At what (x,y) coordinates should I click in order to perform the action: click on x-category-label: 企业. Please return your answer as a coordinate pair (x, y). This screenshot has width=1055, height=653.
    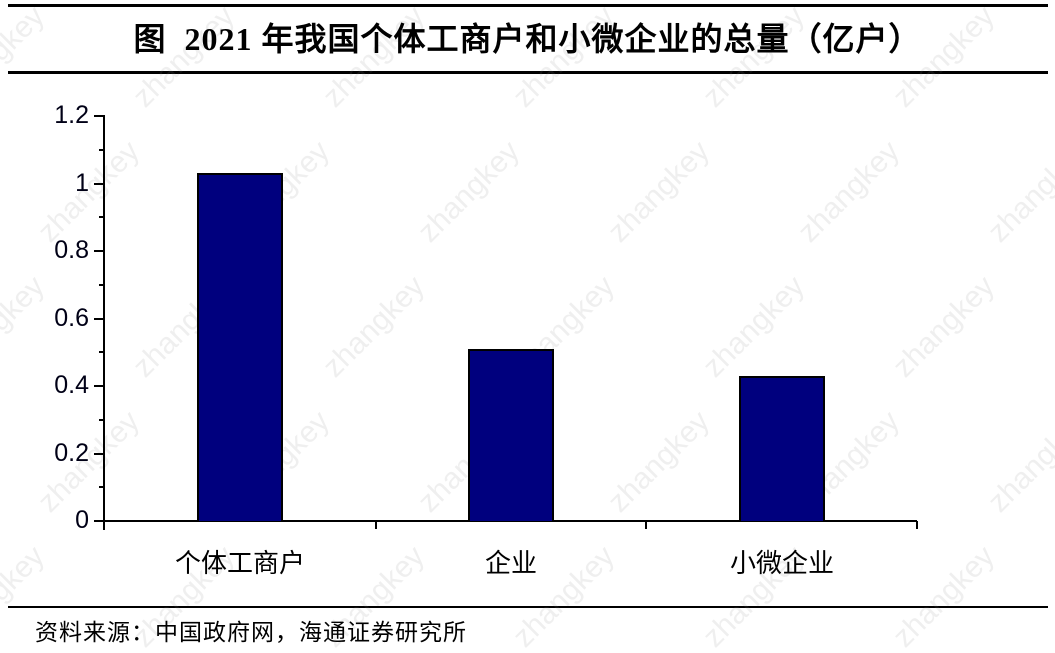
    Looking at the image, I should click on (510, 563).